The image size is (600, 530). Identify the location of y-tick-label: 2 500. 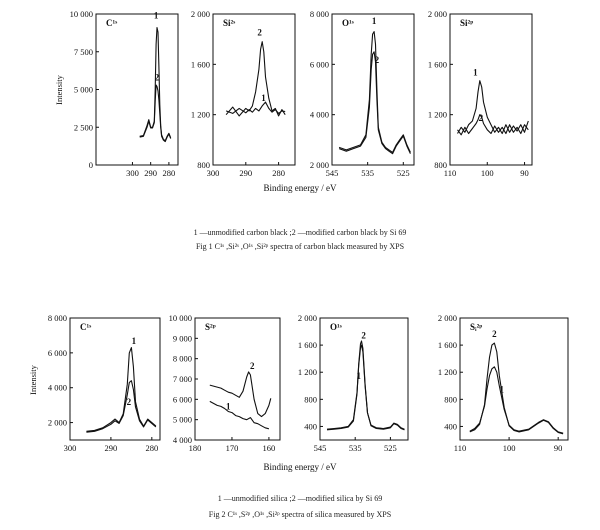
(83, 127).